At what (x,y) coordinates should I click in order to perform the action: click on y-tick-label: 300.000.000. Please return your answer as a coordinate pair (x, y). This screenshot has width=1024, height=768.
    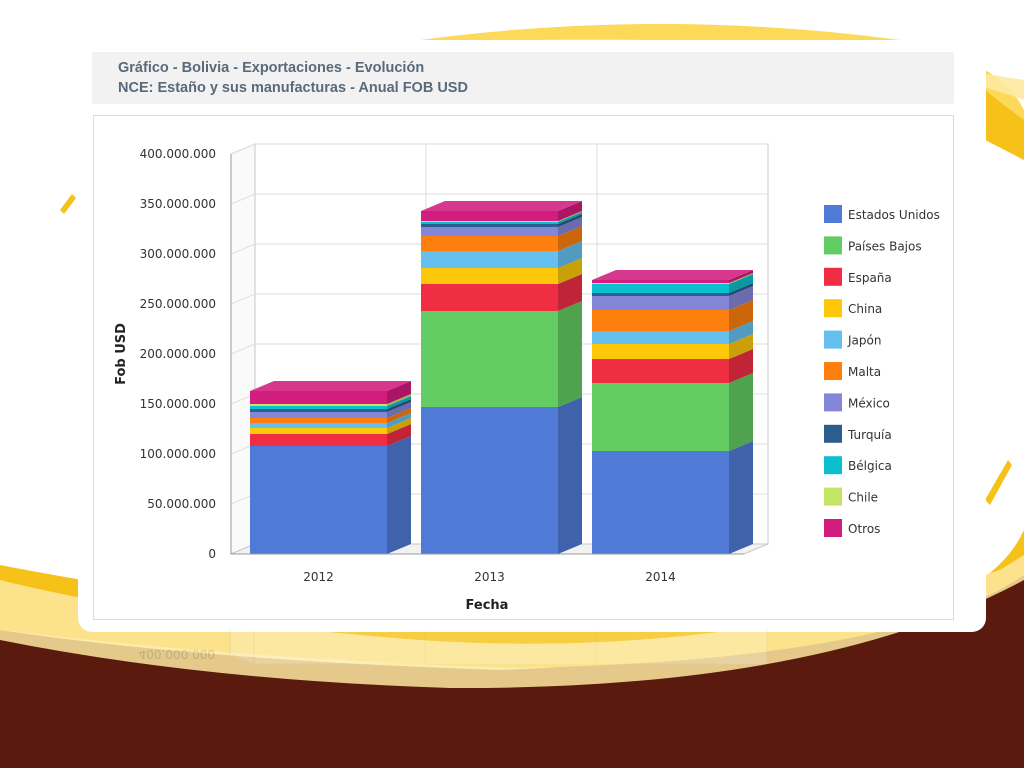
    Looking at the image, I should click on (178, 254).